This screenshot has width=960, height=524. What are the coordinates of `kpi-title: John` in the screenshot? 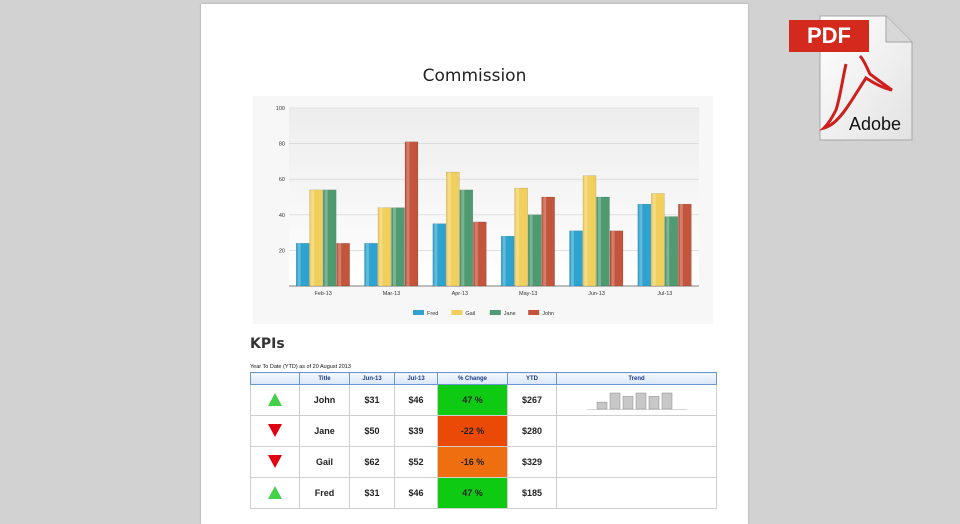 It's located at (324, 400).